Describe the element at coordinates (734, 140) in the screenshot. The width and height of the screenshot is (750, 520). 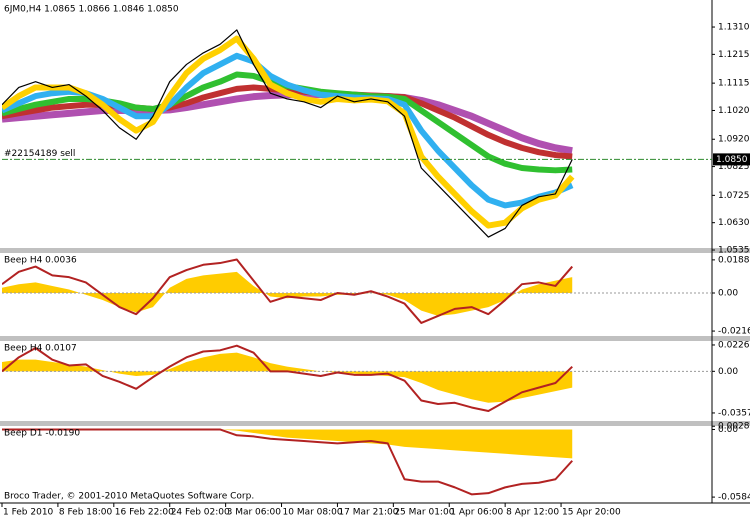
I see `y-tick-label: 1.0920` at that location.